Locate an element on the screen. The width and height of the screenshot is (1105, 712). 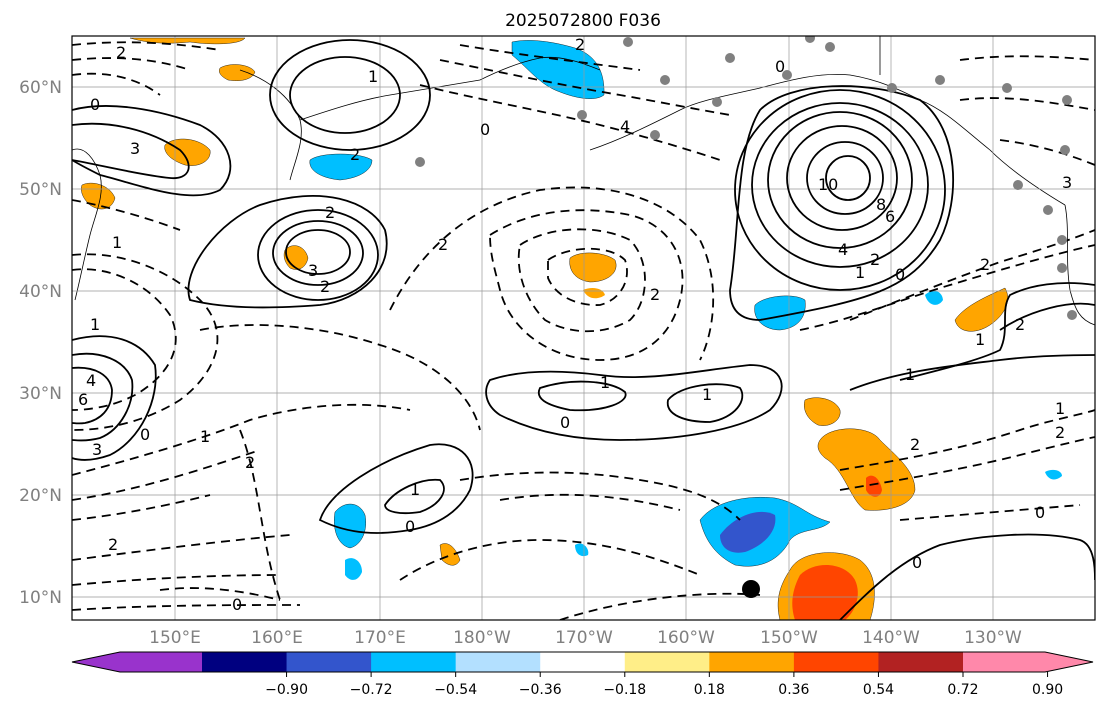
lon-tick-label: 170°E is located at coordinates (380, 638).